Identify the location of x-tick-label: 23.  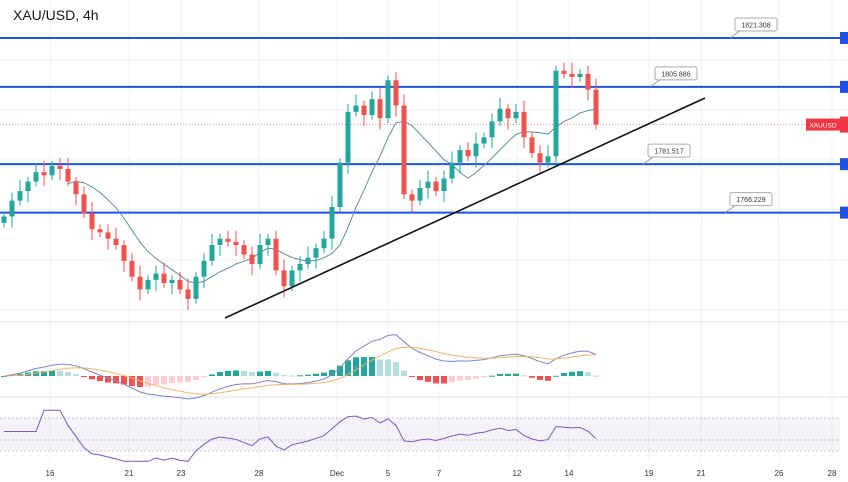
(181, 473).